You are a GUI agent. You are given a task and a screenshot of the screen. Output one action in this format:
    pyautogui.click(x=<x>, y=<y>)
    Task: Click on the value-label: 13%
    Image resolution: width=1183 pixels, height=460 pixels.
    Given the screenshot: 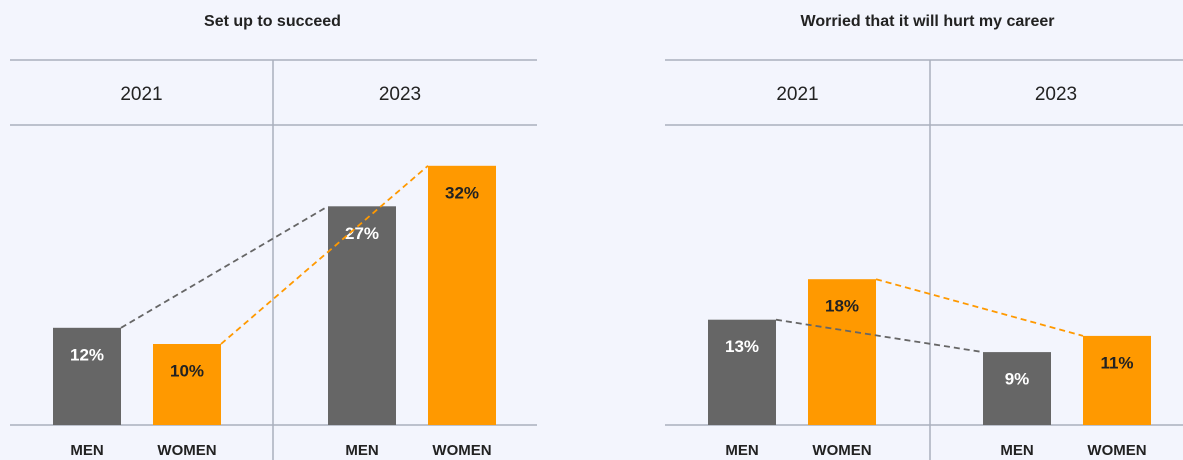 What is the action you would take?
    pyautogui.click(x=742, y=346)
    